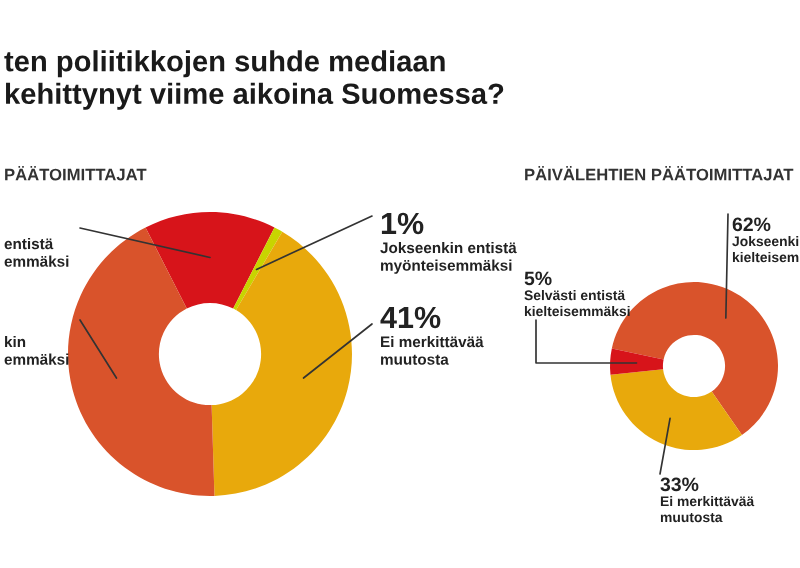  What do you see at coordinates (538, 278) in the screenshot?
I see `data-label: 5%` at bounding box center [538, 278].